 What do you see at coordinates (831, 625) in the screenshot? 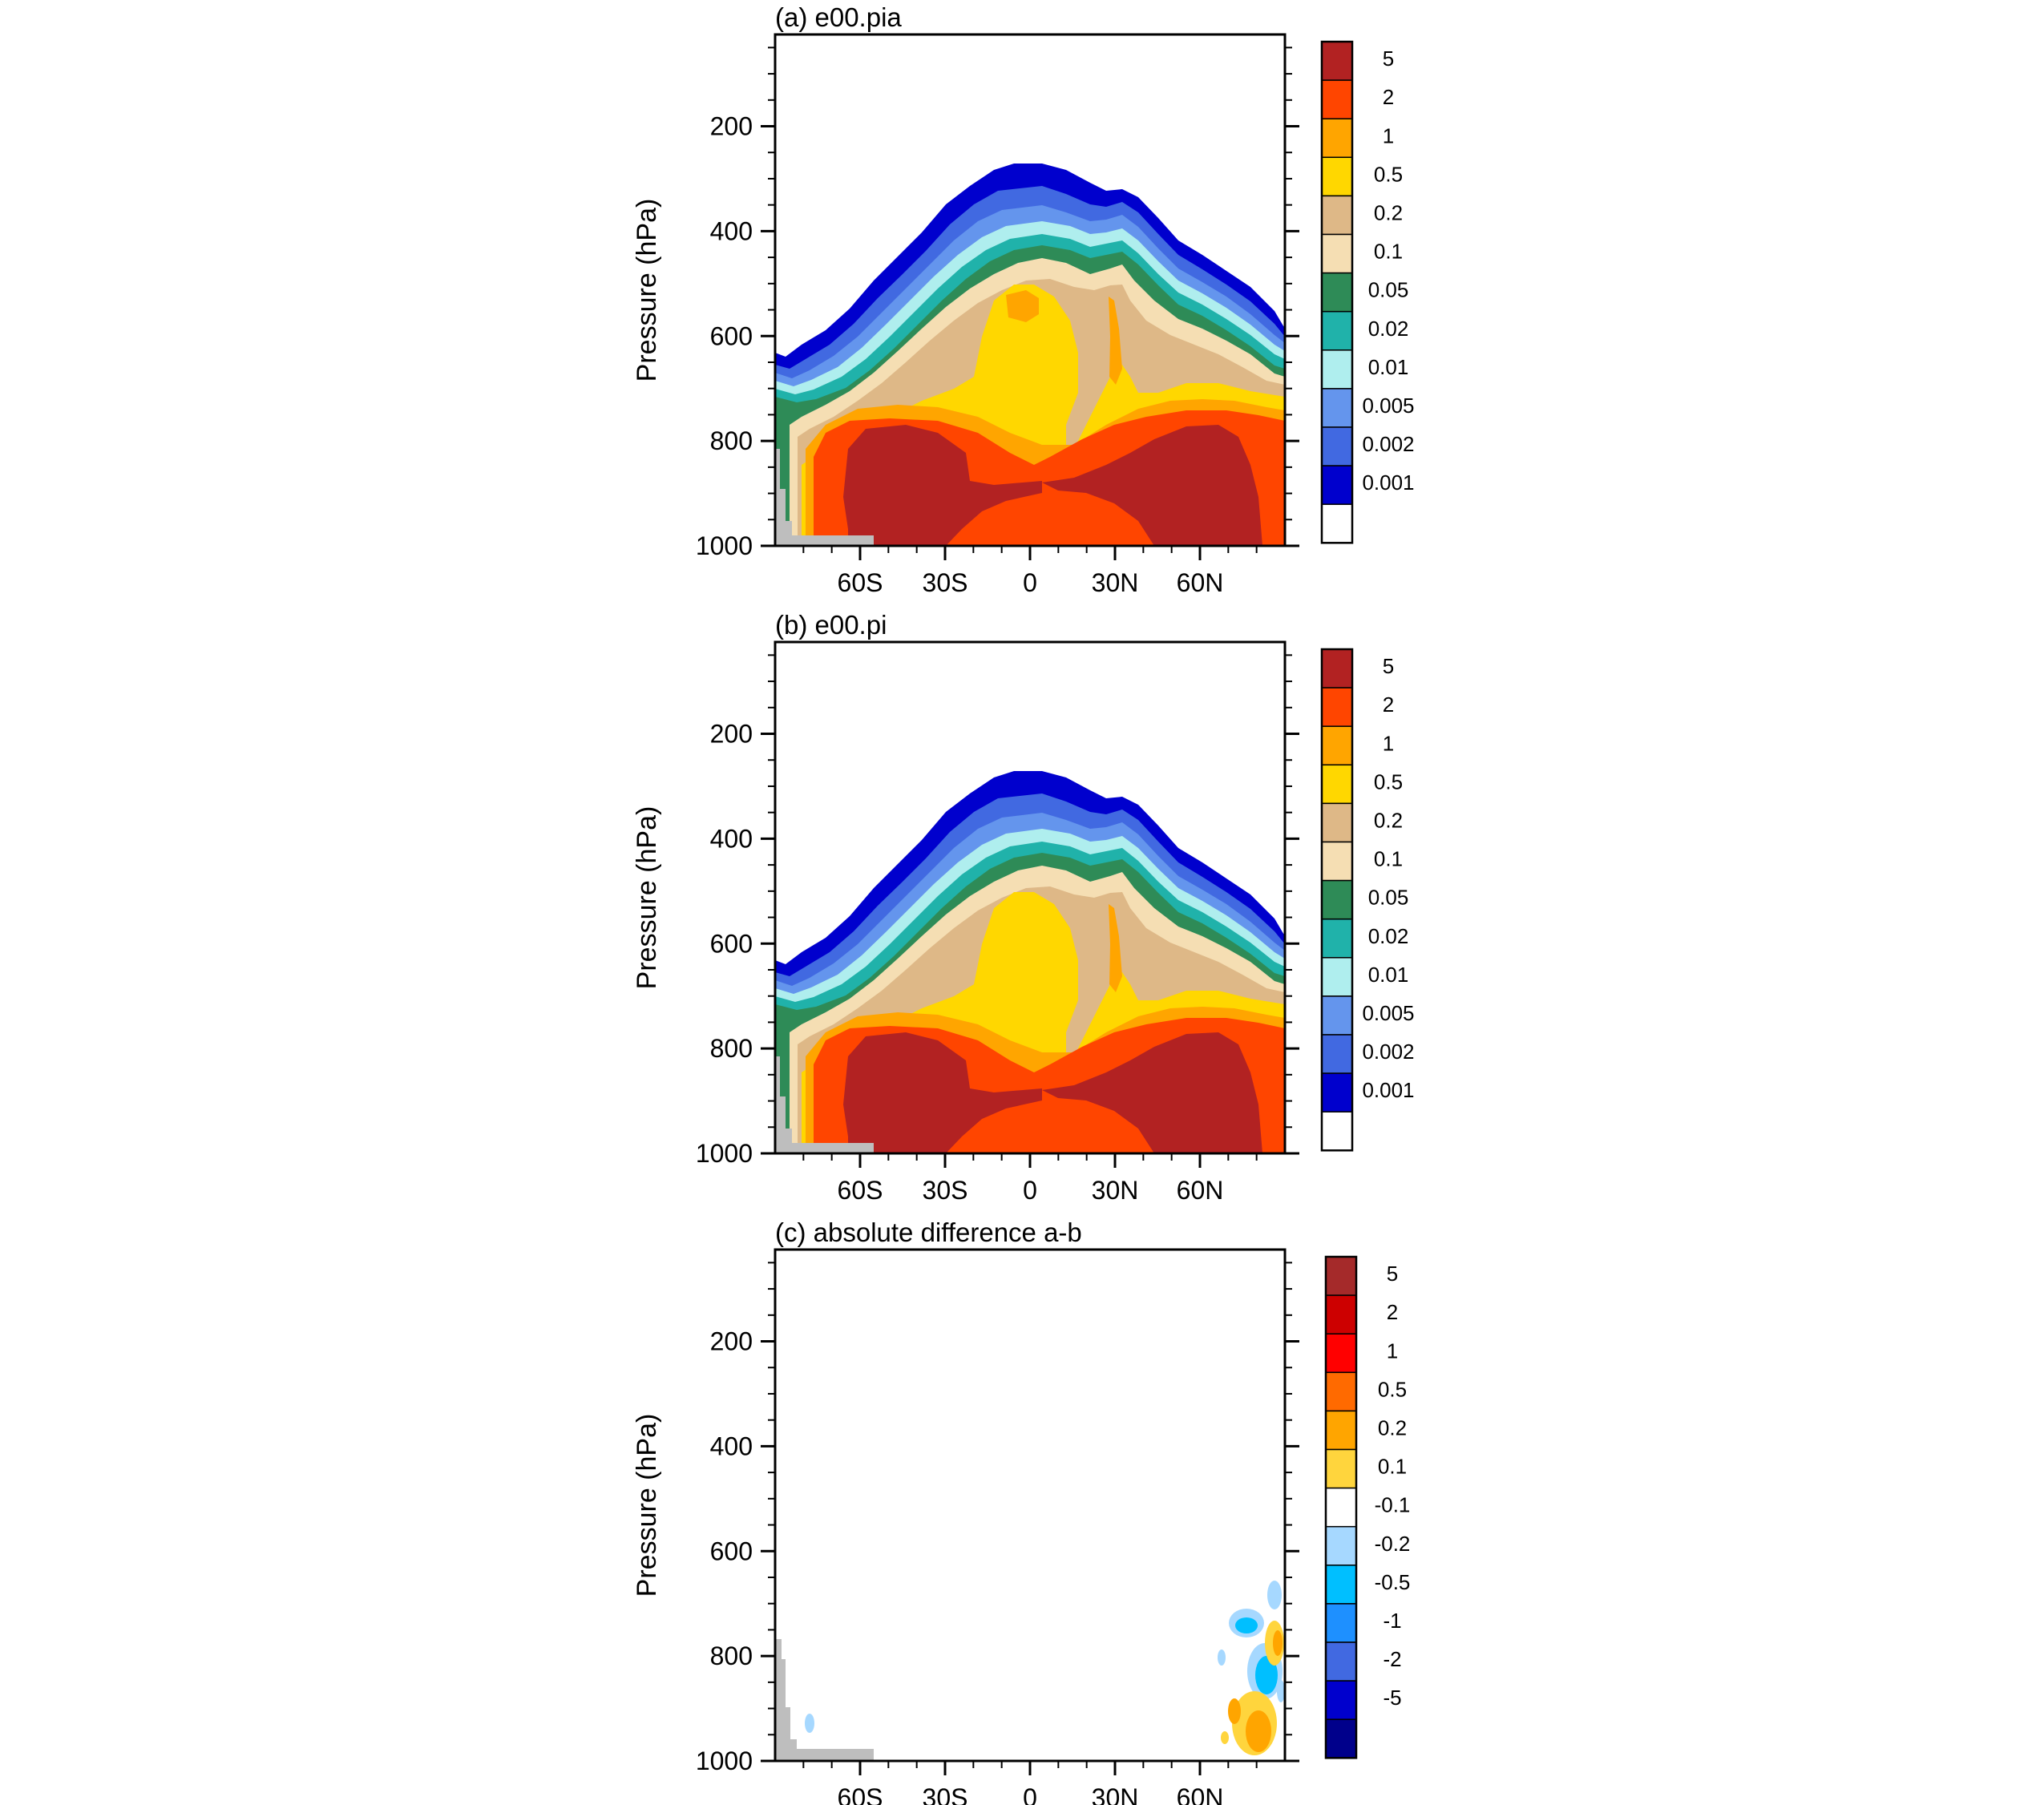
I see `panel-b-title: (b) e00.pi` at bounding box center [831, 625].